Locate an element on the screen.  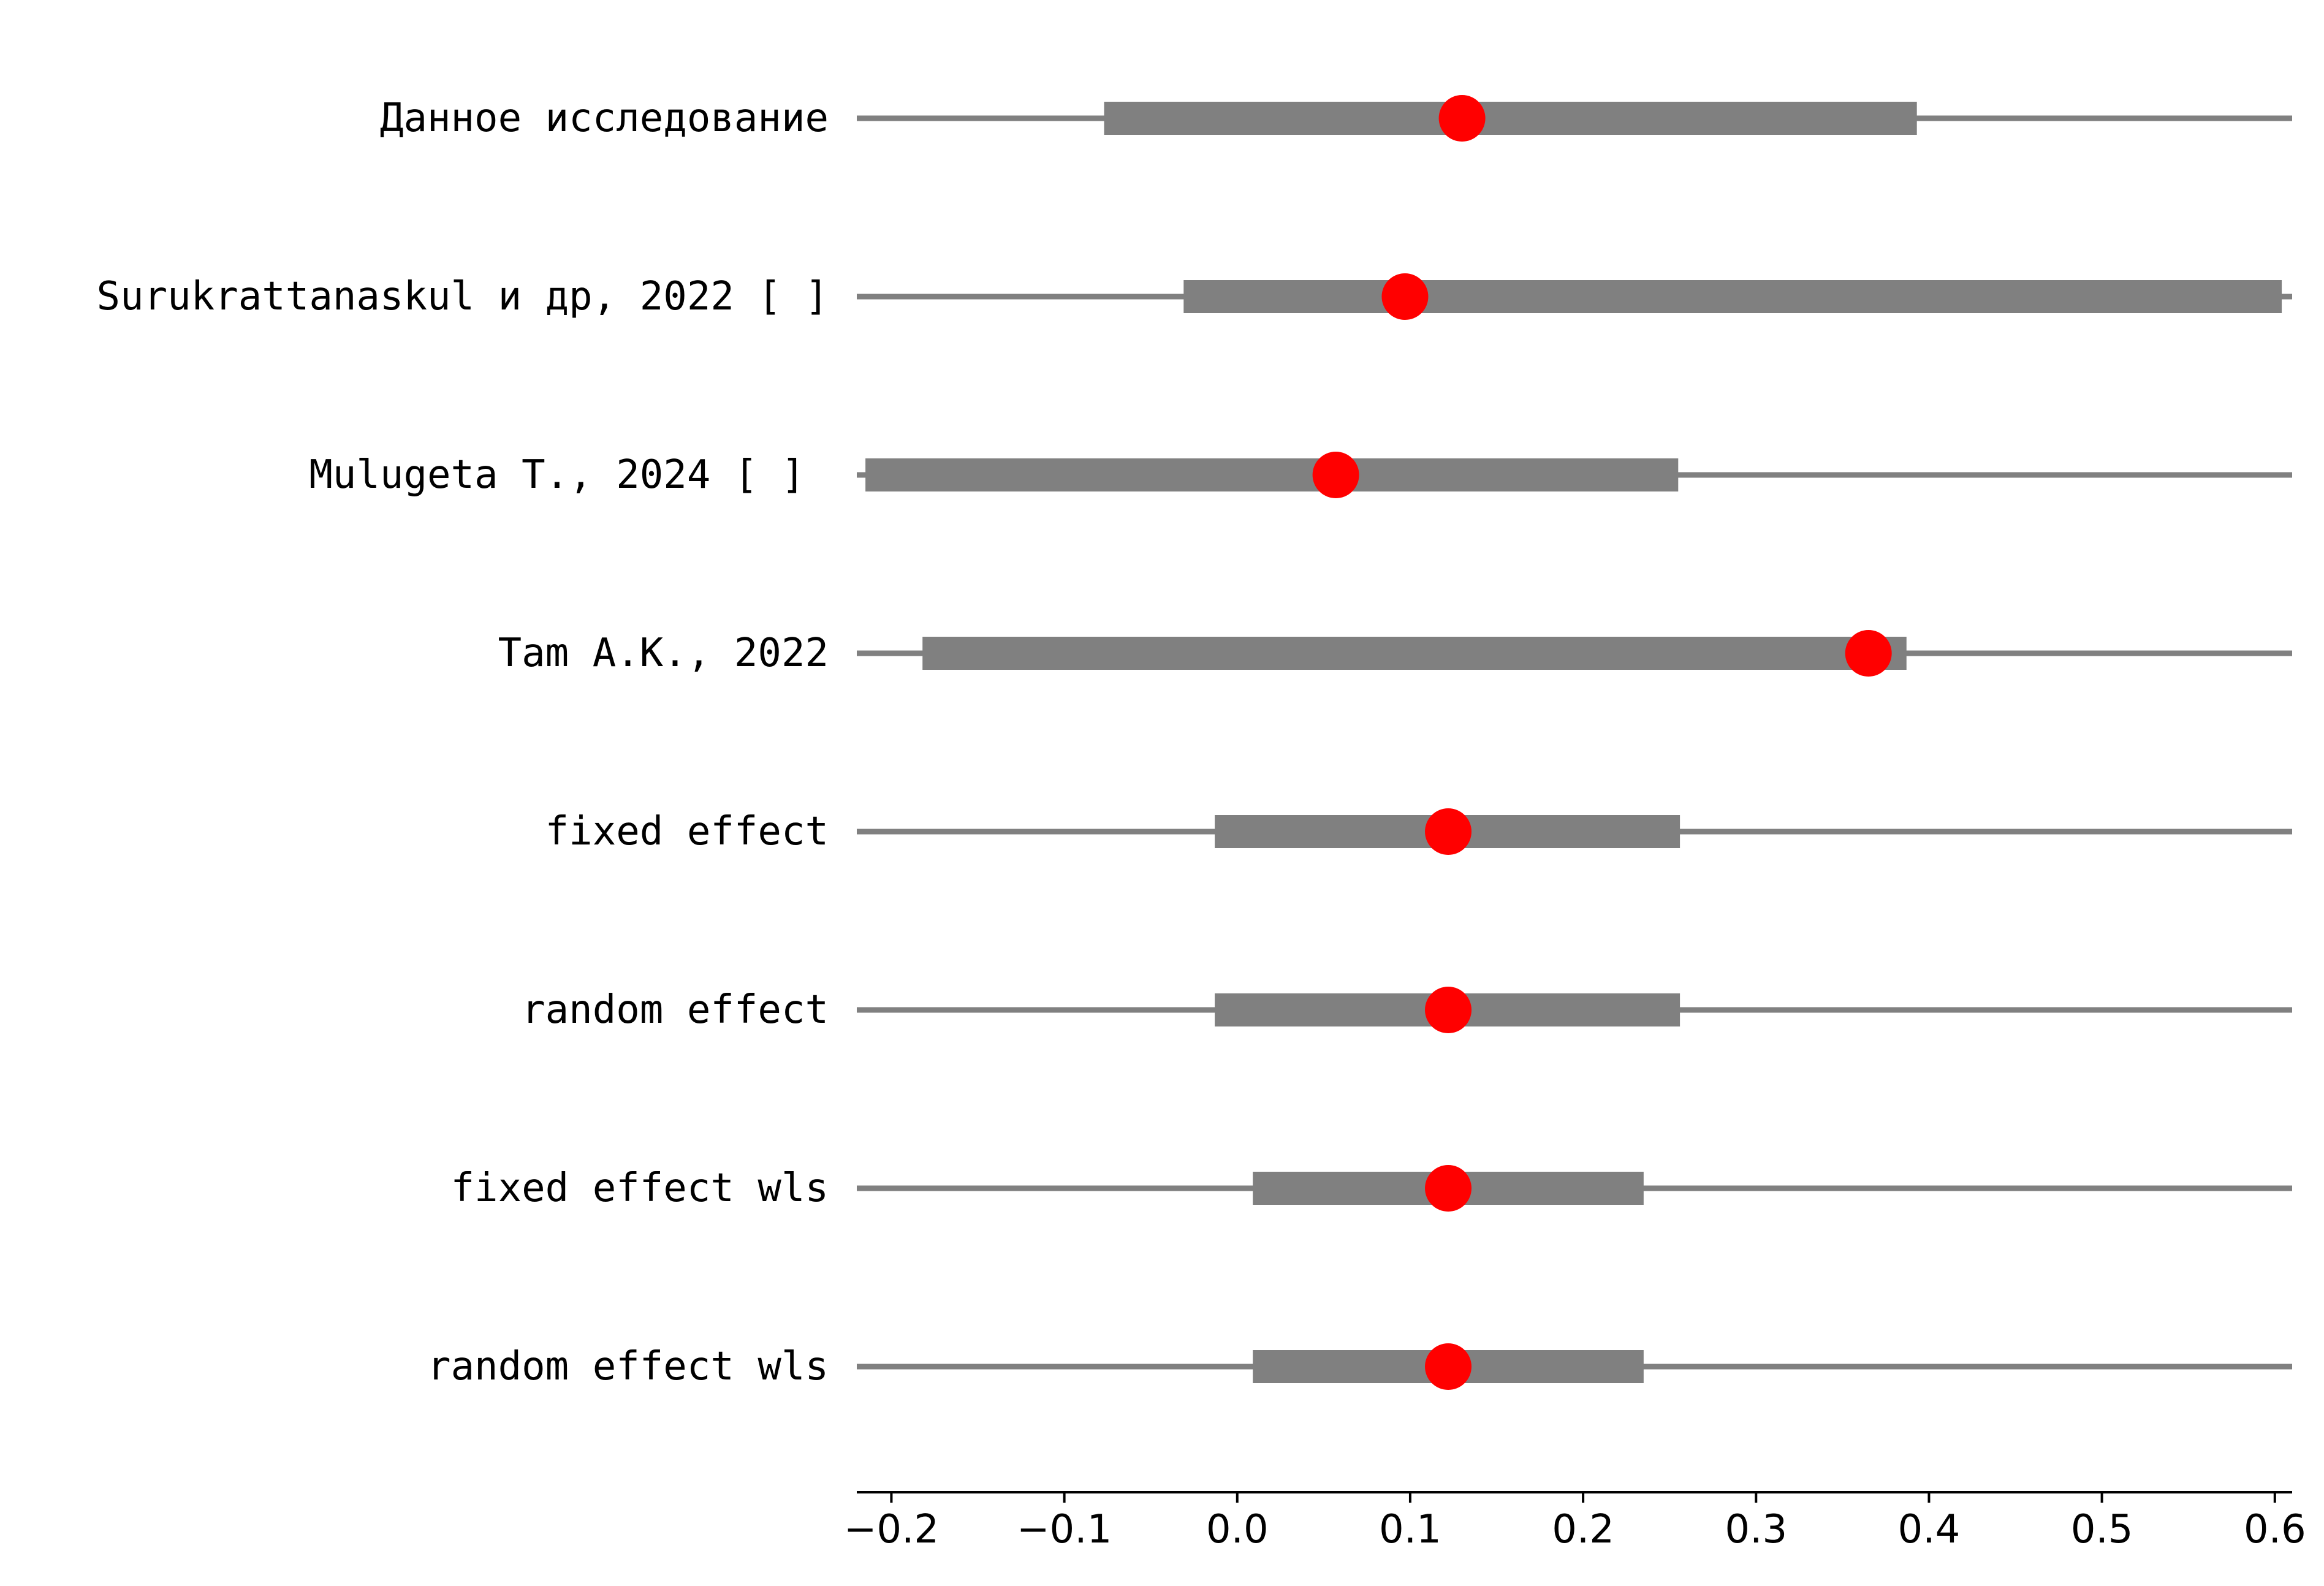
row-label: fixed effect wls is located at coordinates (640, 1189).